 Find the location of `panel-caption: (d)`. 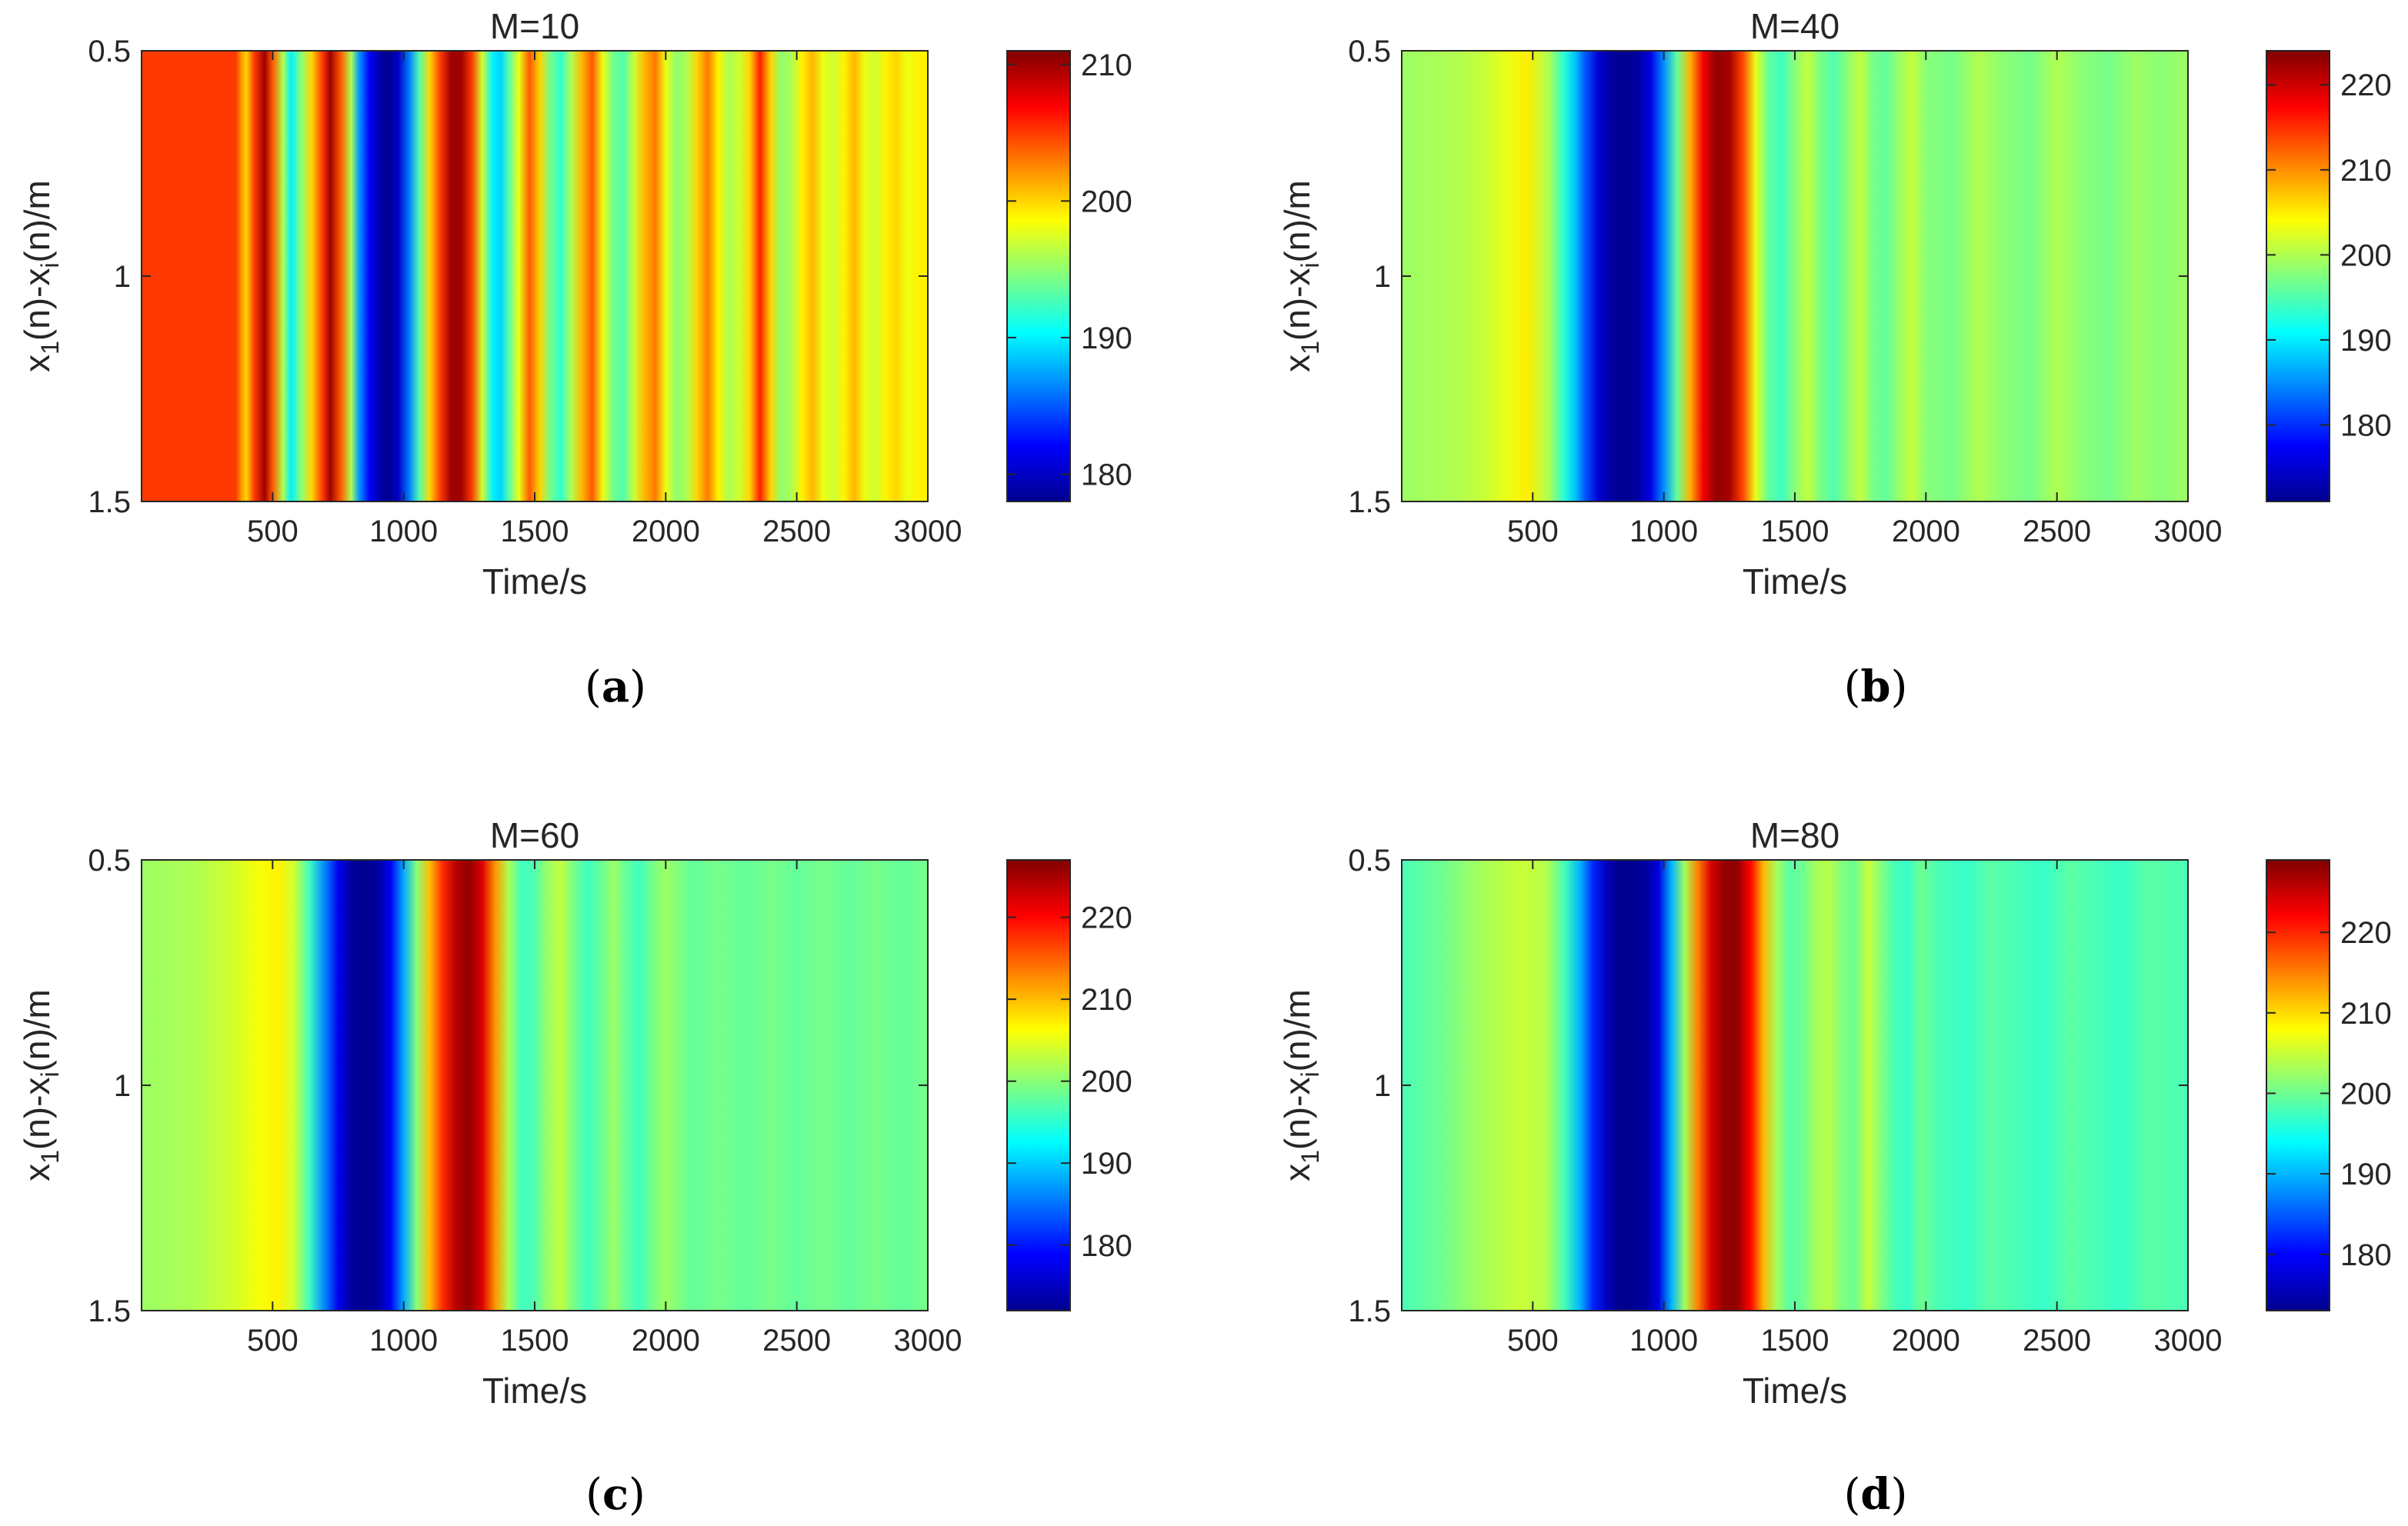

panel-caption: (d) is located at coordinates (1876, 1494).